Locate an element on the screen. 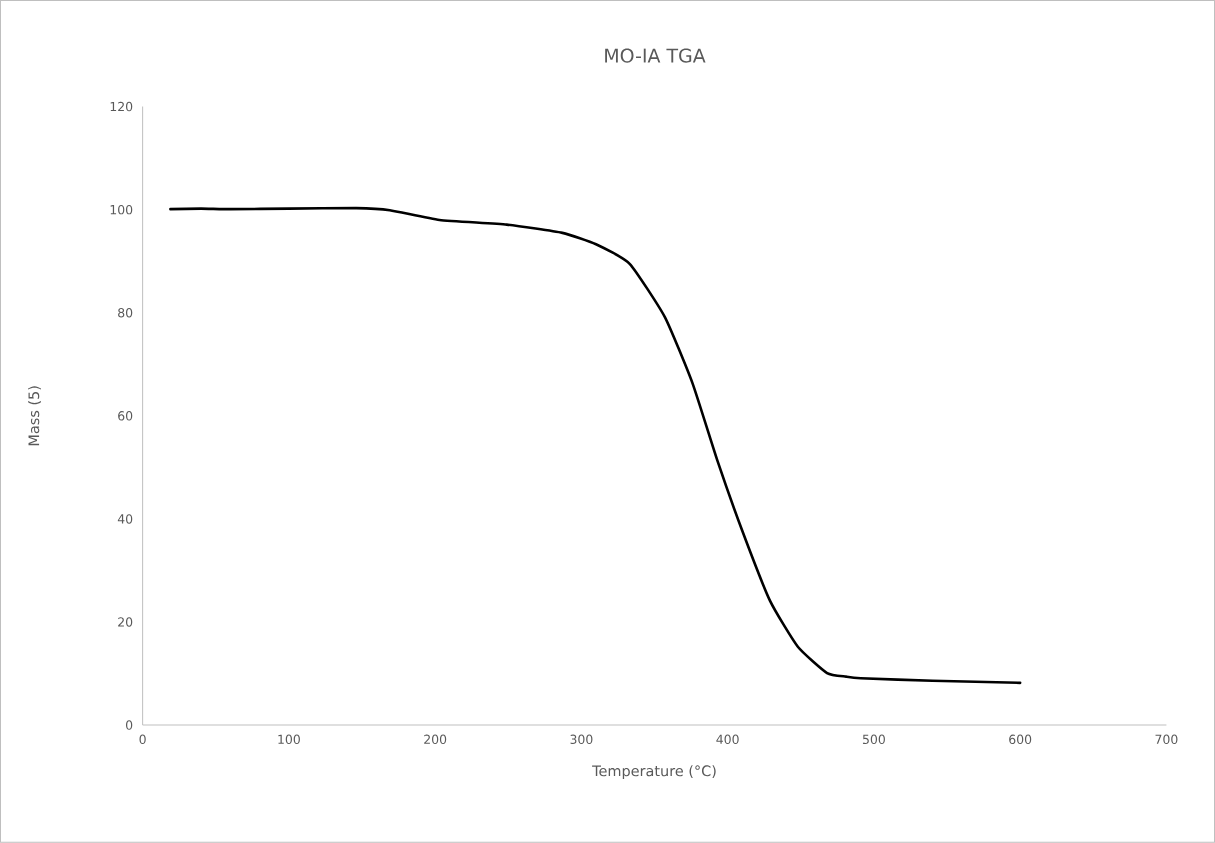  x-tick-label: 400 is located at coordinates (727, 739).